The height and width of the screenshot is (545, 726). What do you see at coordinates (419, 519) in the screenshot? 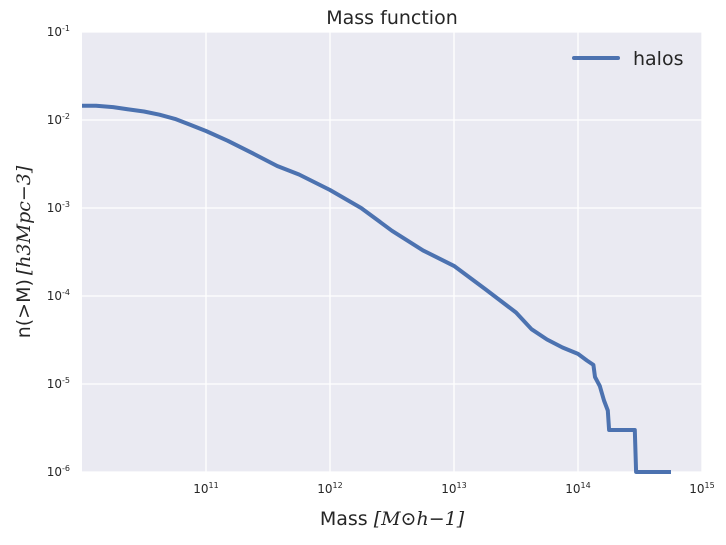
I see `x-axis-label-math: [M⊙h−1]` at bounding box center [419, 519].